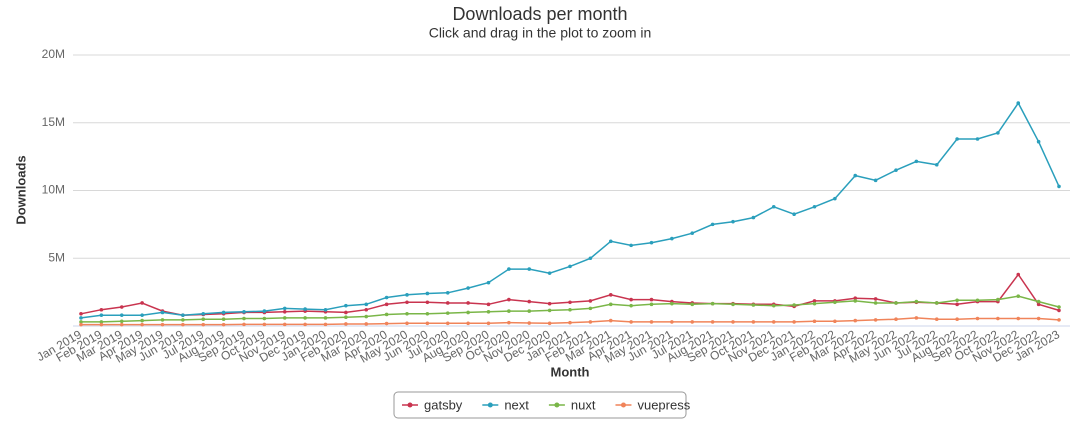 This screenshot has width=1080, height=431. Describe the element at coordinates (20, 189) in the screenshot. I see `y-axis-title: Downloads` at that location.